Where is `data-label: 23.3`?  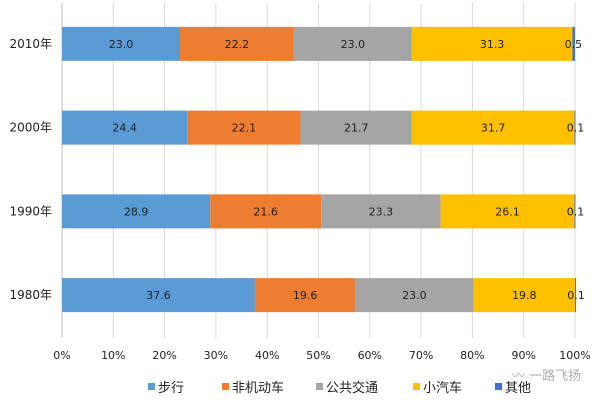 data-label: 23.3 is located at coordinates (381, 211).